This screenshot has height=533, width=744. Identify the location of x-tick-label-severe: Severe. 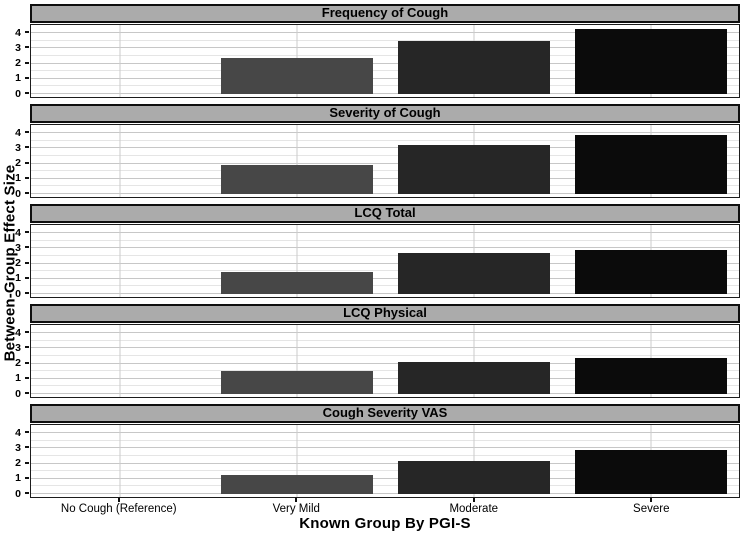
(651, 509).